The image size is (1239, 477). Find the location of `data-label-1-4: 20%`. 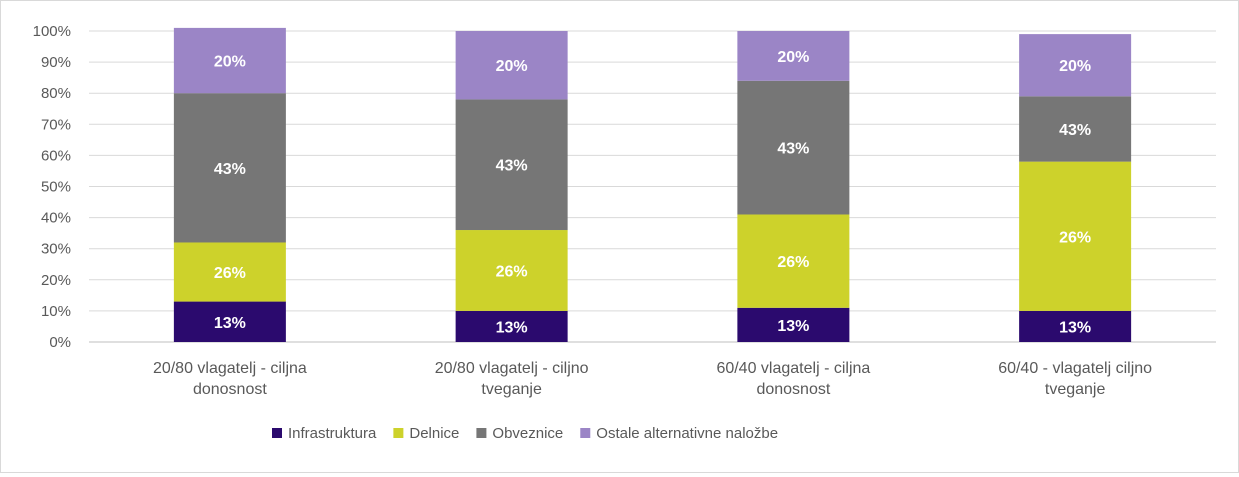

data-label-1-4: 20% is located at coordinates (230, 62).